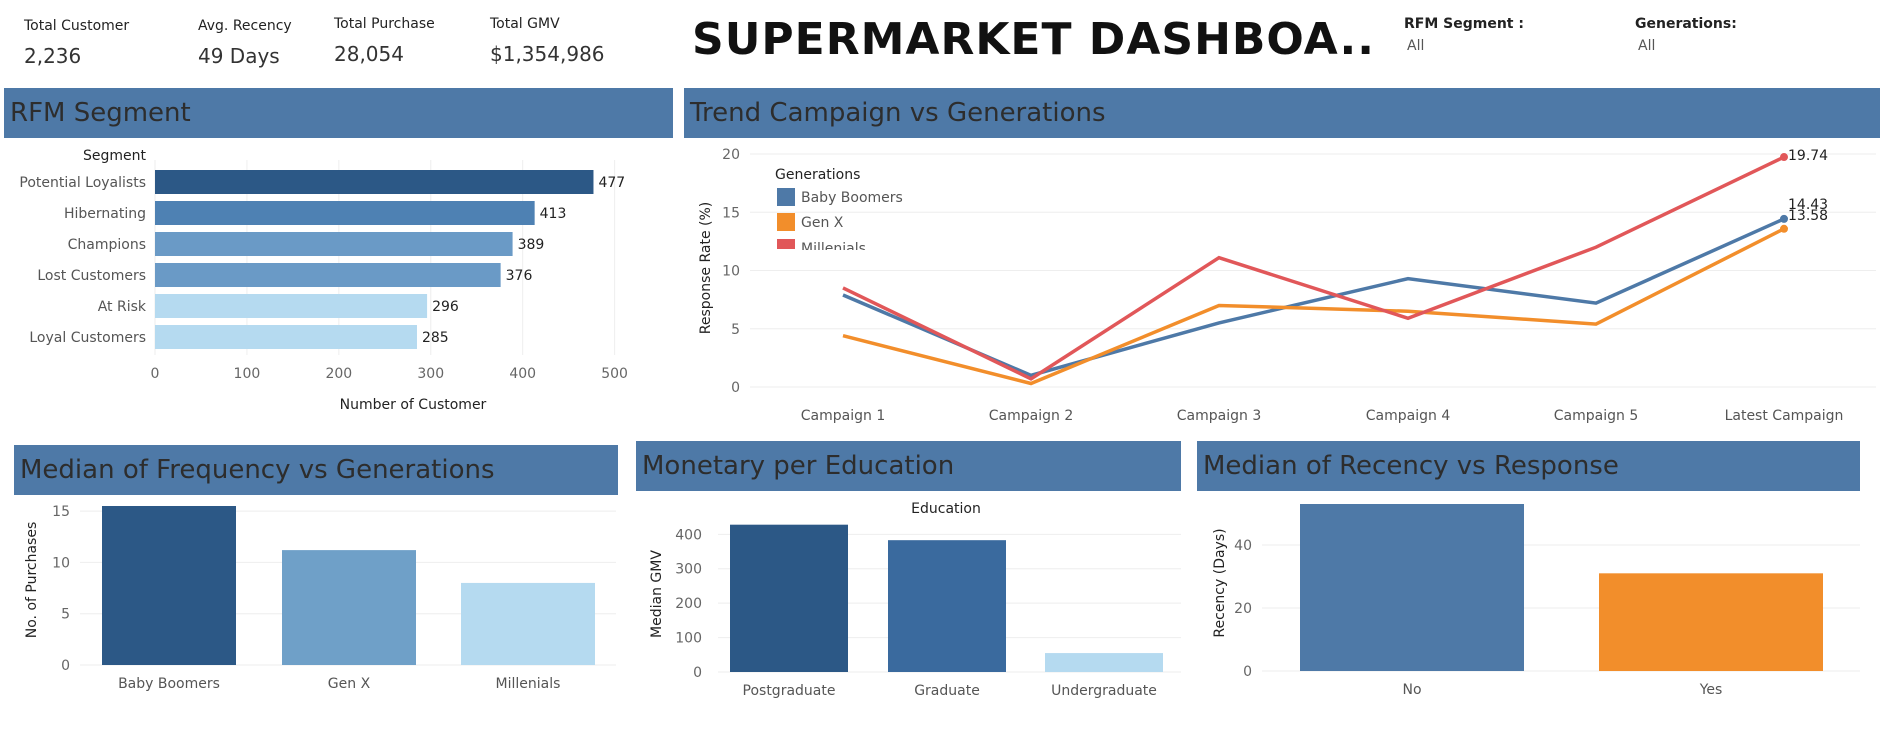 The width and height of the screenshot is (1880, 730). Describe the element at coordinates (531, 245) in the screenshot. I see `data-label: 389` at that location.